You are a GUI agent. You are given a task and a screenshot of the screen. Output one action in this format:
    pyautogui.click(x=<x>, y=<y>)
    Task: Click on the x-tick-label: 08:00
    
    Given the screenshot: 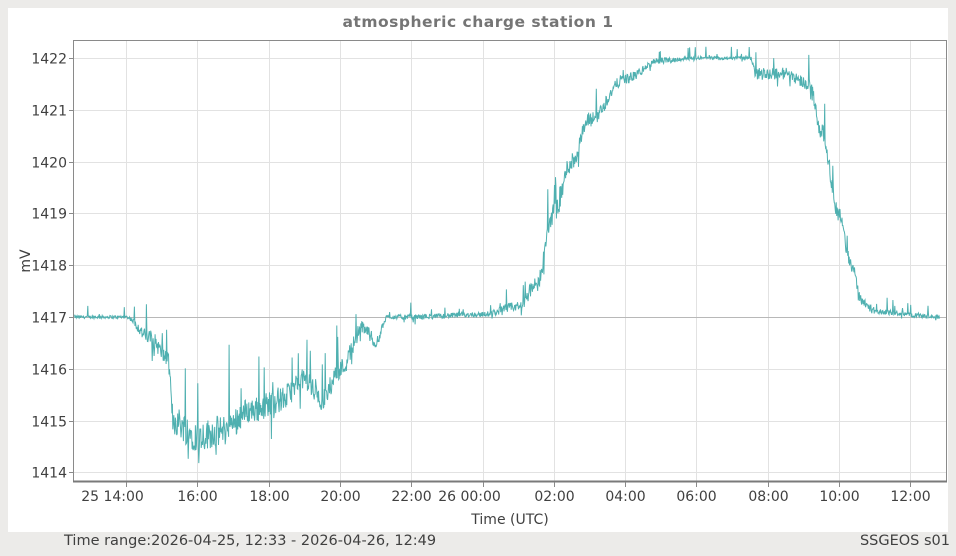 What is the action you would take?
    pyautogui.click(x=768, y=497)
    